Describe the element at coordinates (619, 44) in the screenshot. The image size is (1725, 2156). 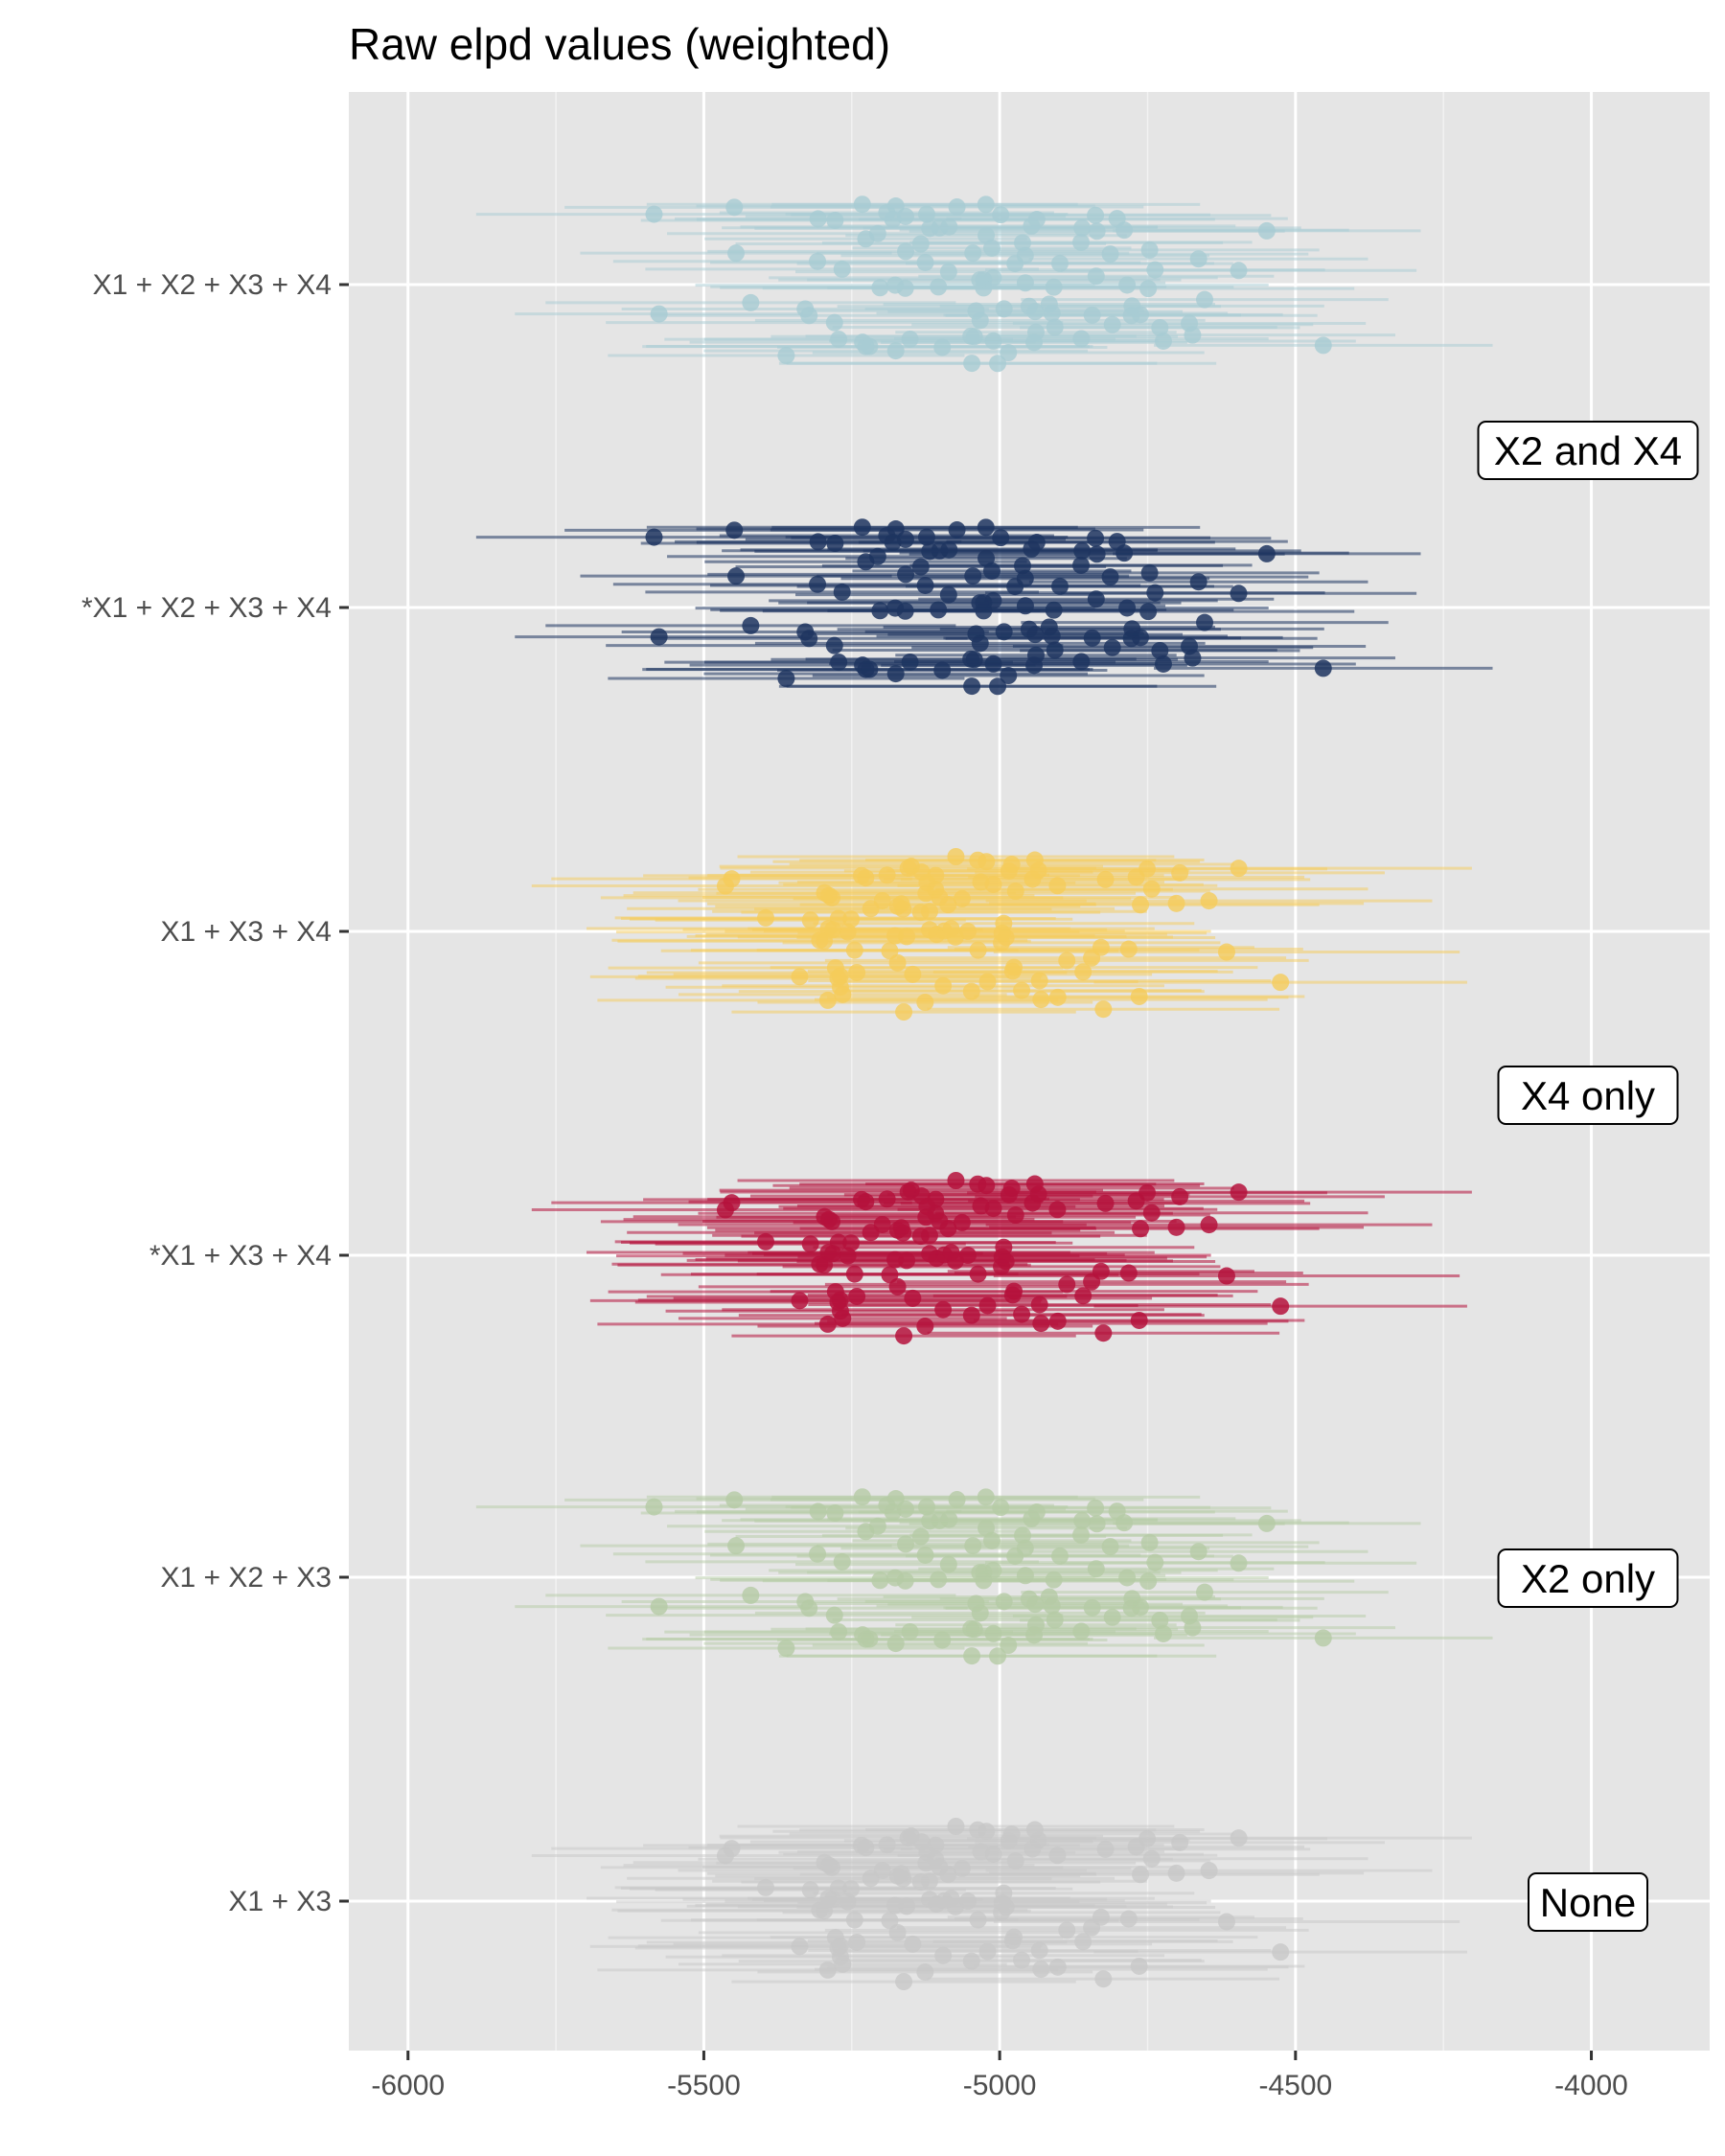
I see `chart-title: Raw elpd values (weighted)` at that location.